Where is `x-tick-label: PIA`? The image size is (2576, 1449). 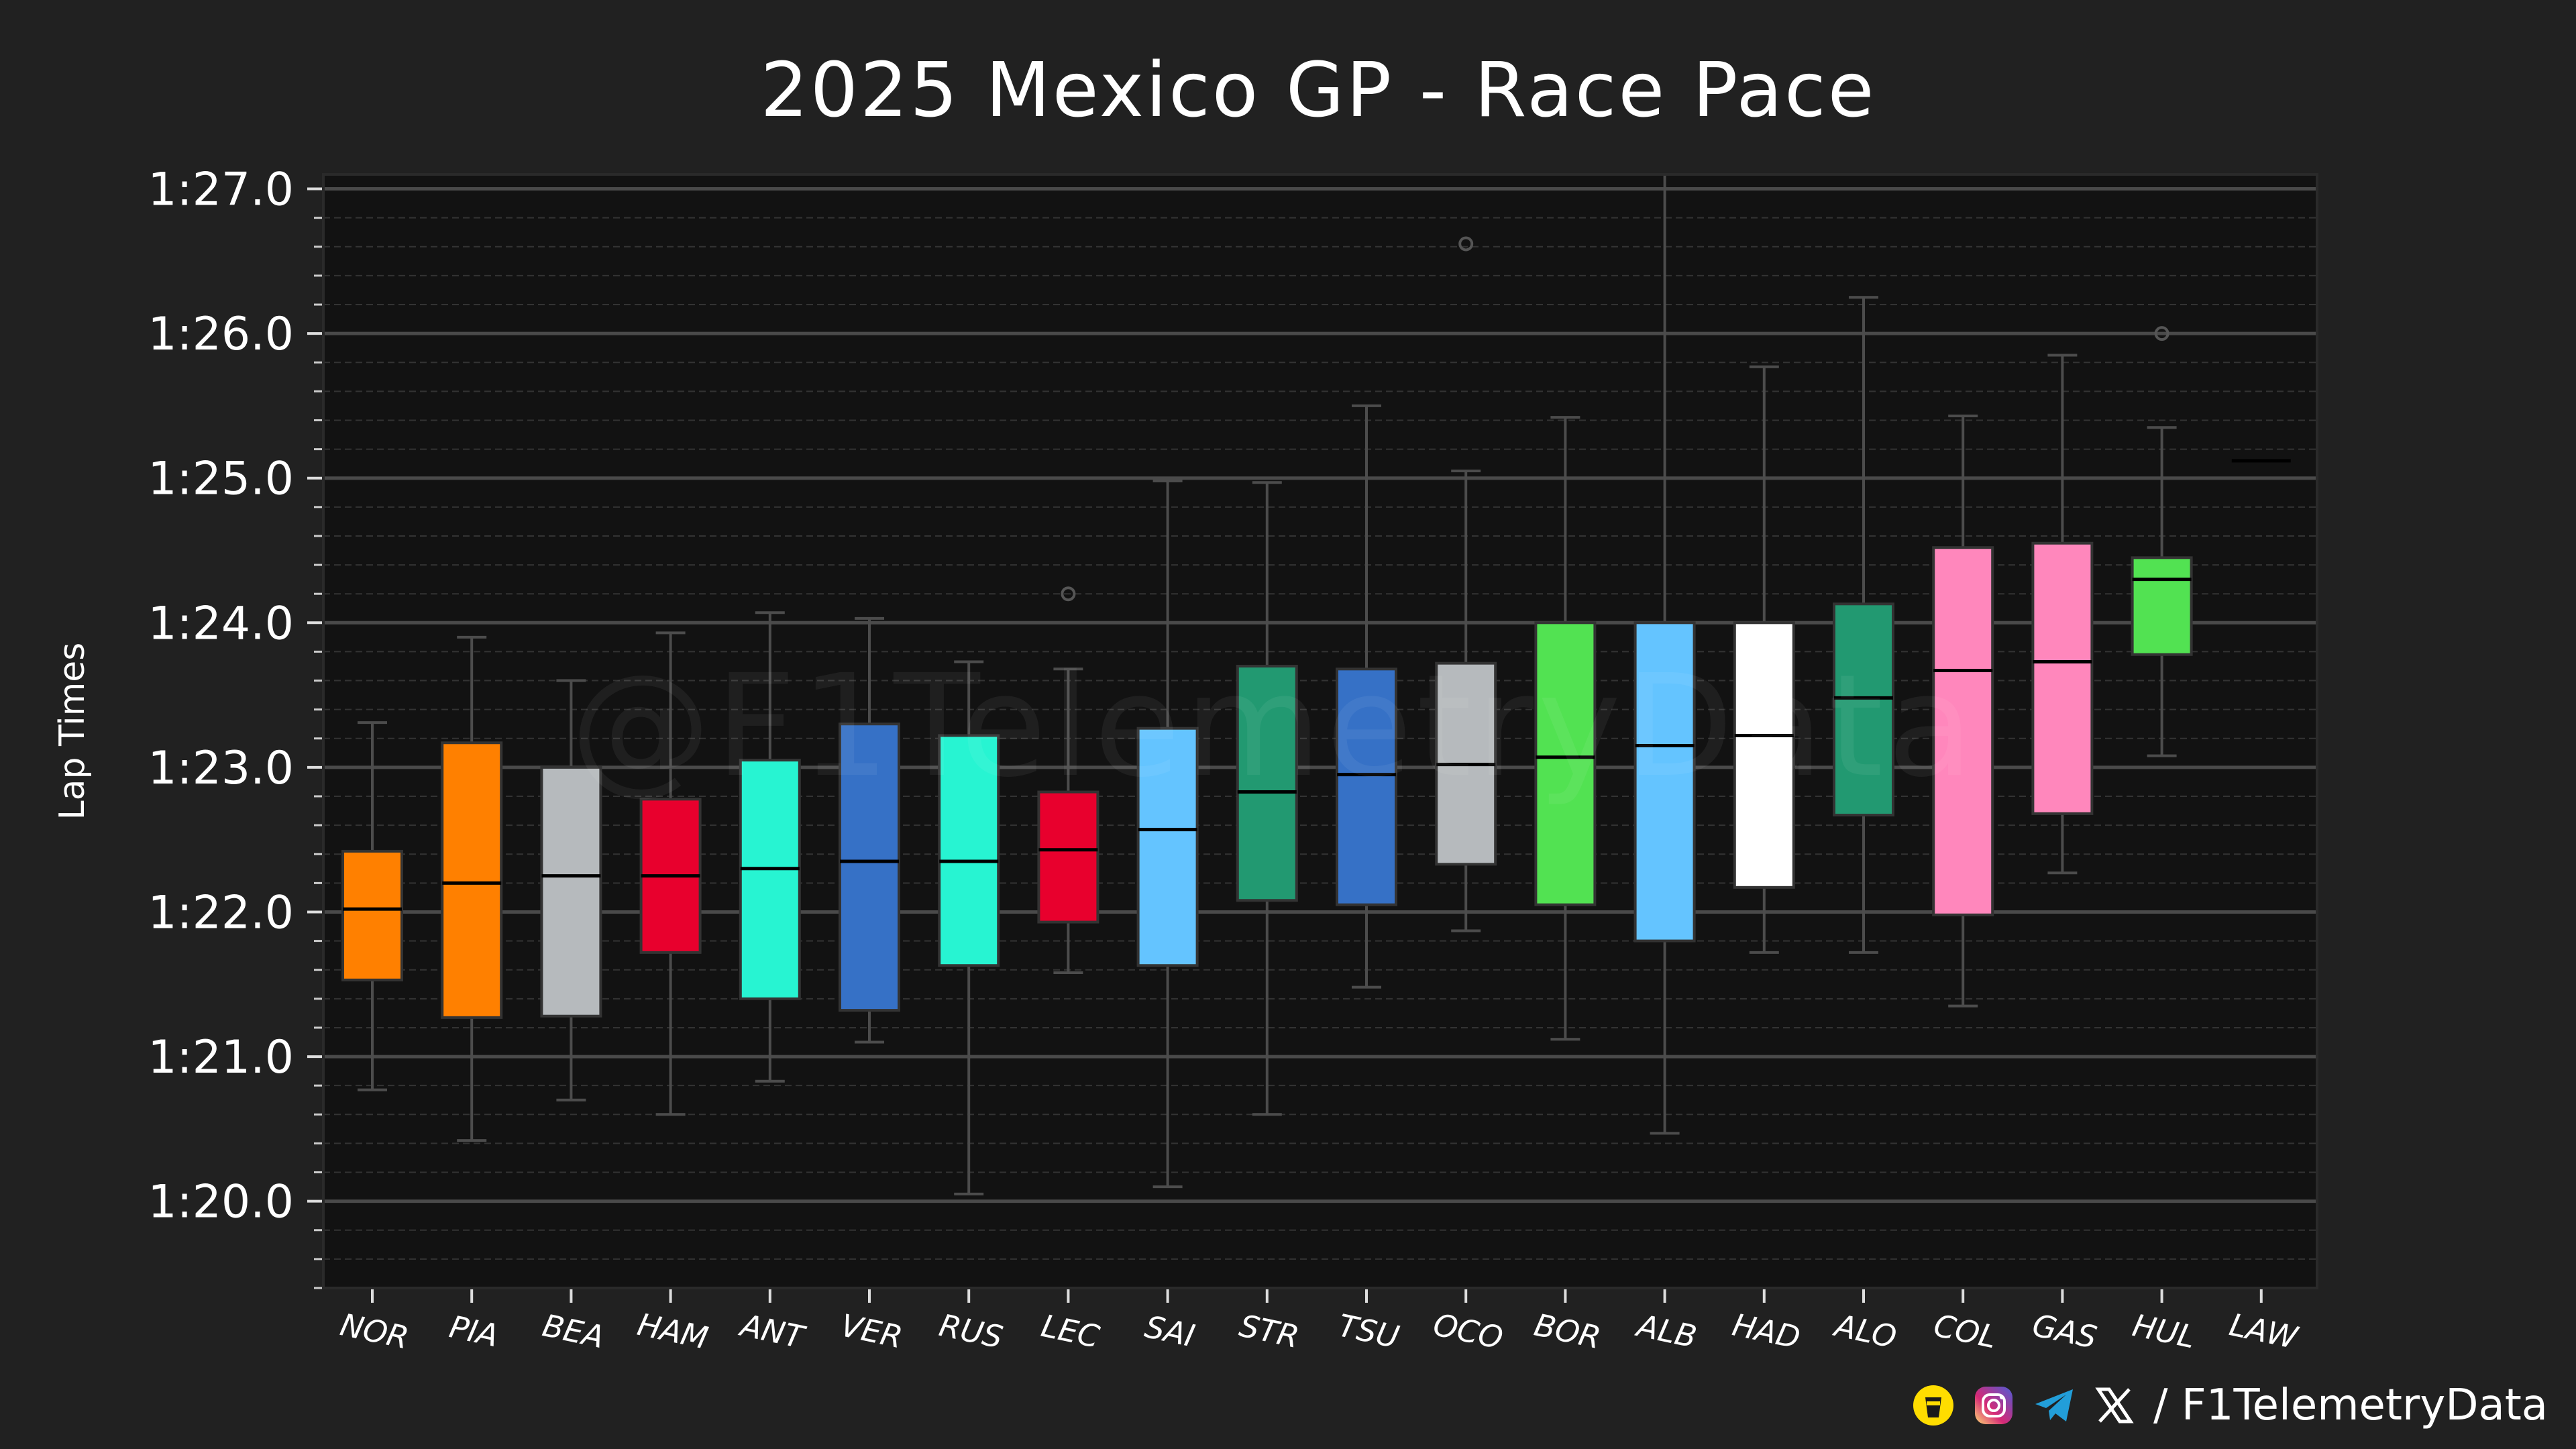 x-tick-label: PIA is located at coordinates (473, 1331).